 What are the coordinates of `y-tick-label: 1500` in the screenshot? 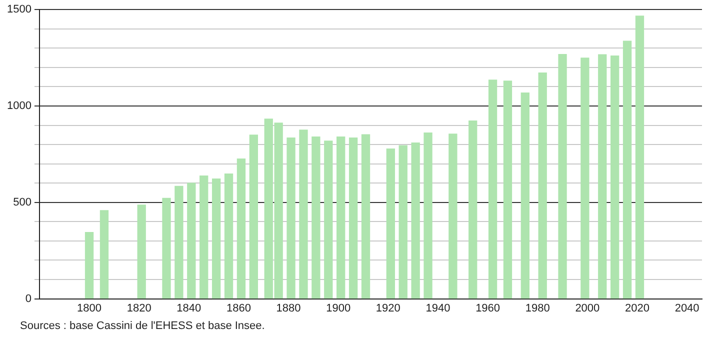 It's located at (19, 10).